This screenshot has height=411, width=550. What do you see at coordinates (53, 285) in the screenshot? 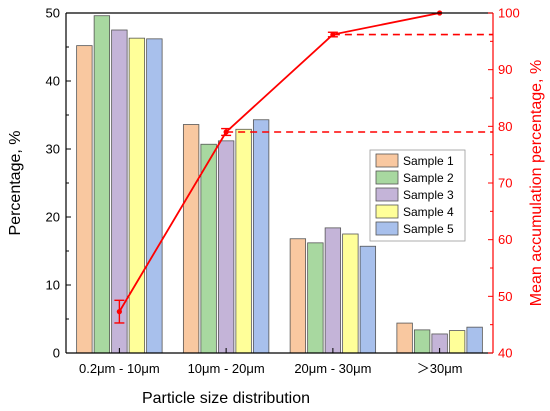
I see `y-tick-label: 10` at bounding box center [53, 285].